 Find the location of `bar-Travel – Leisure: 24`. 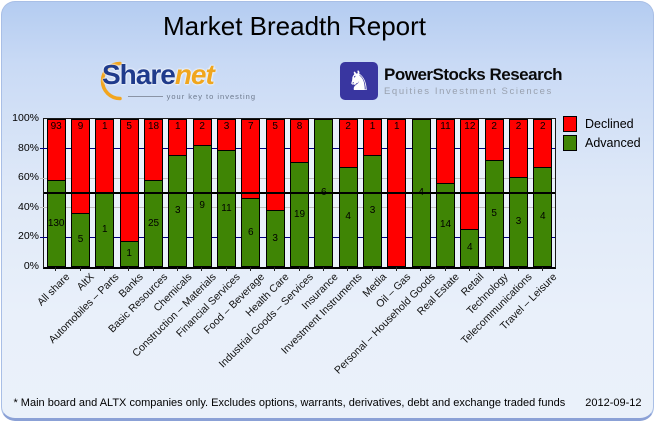

bar-Travel – Leisure: 24 is located at coordinates (543, 193).